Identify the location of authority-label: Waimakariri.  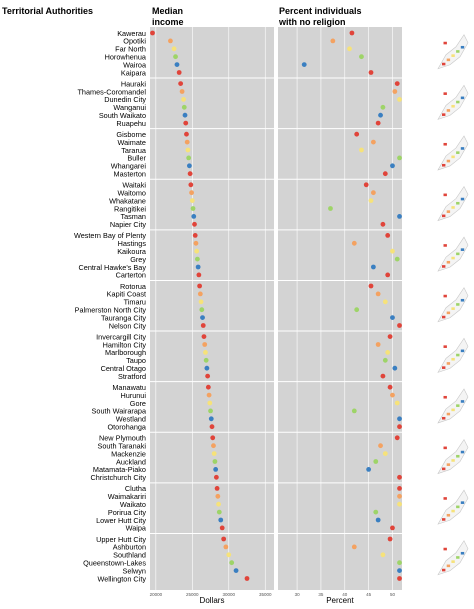
(127, 496).